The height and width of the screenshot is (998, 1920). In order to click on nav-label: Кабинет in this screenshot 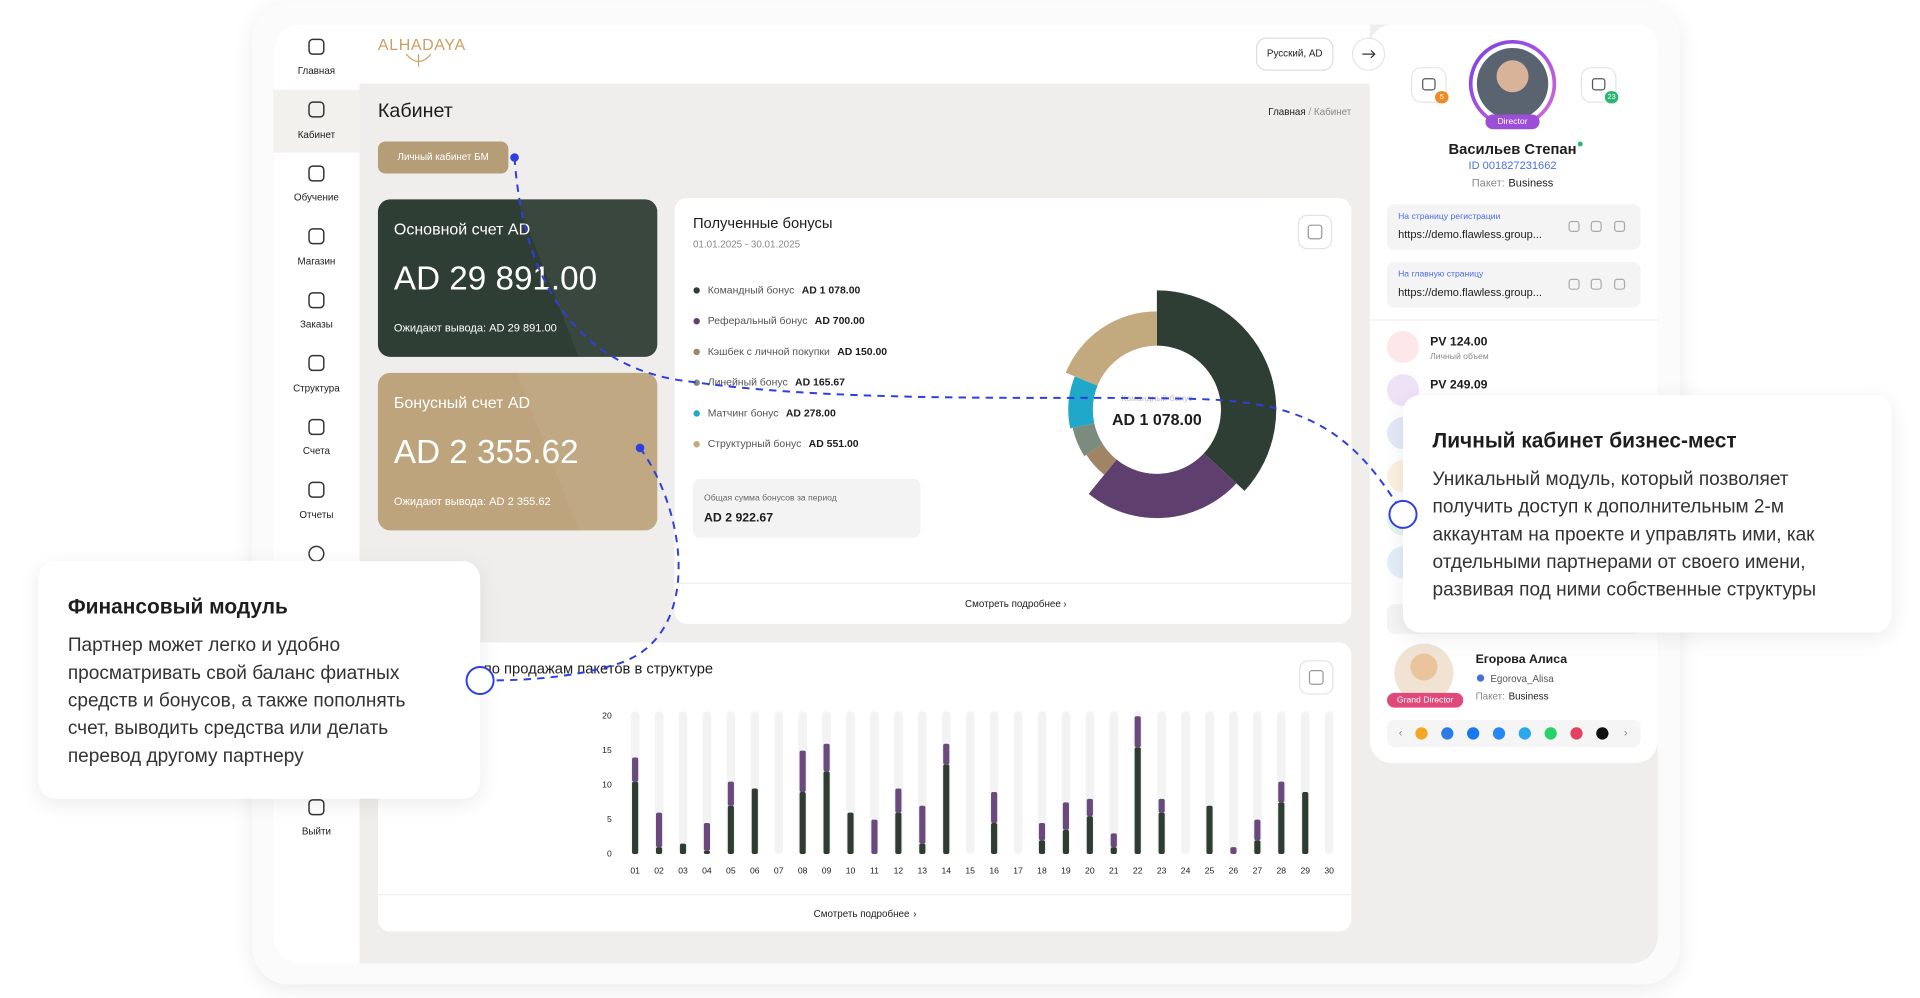, I will do `click(317, 135)`.